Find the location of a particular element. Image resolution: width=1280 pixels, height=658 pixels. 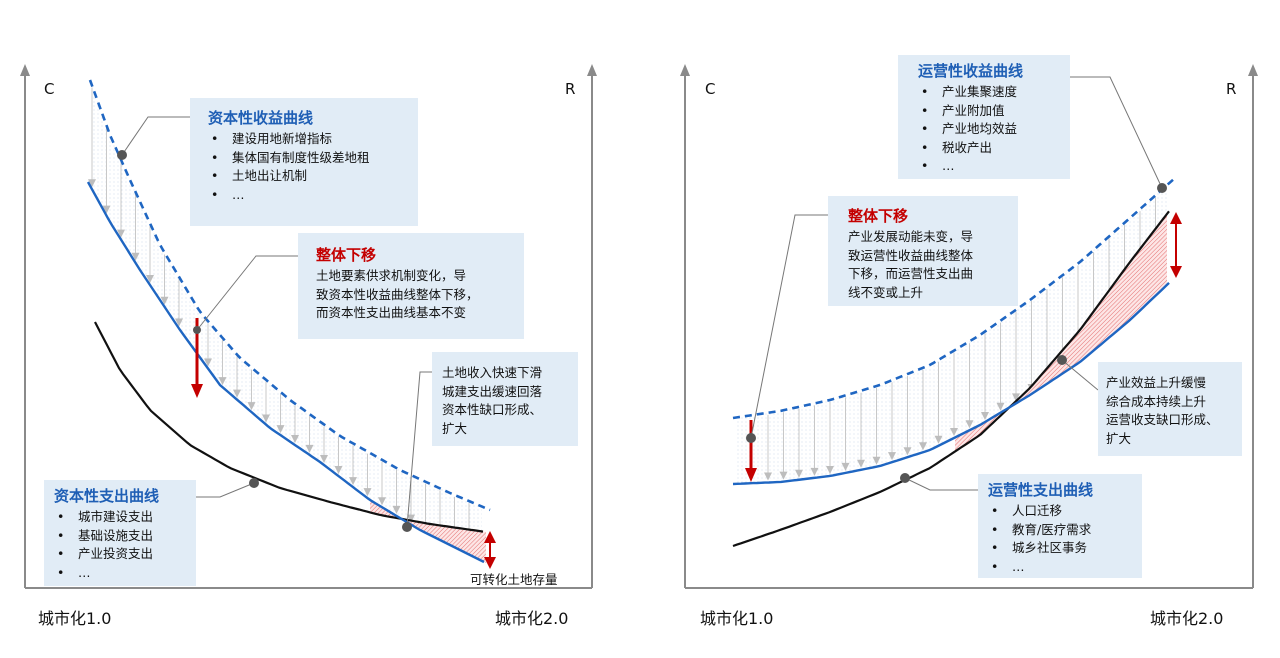

left-shift-marker is located at coordinates (197, 330).